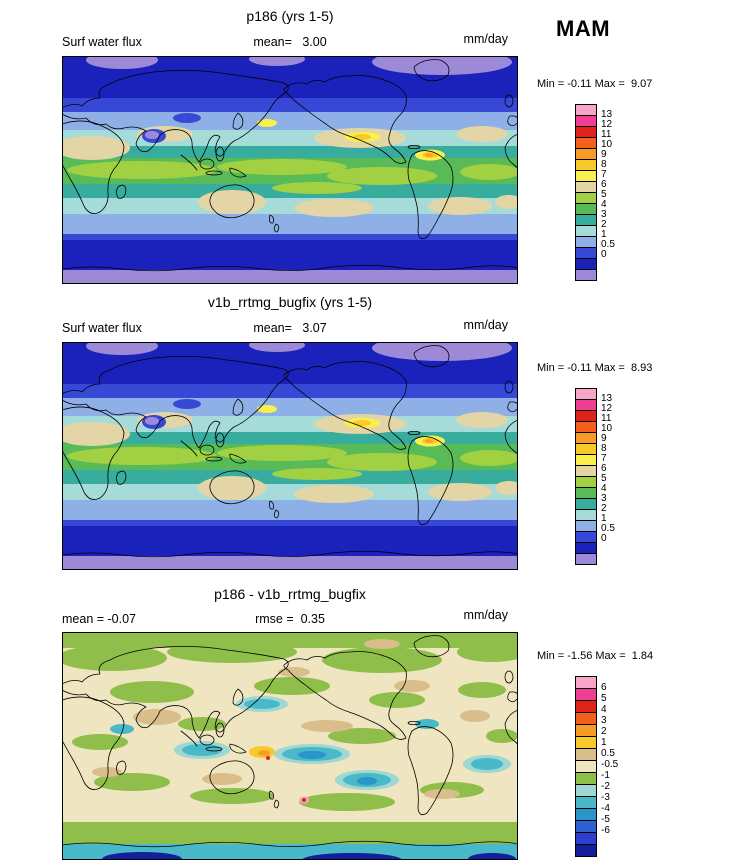  Describe the element at coordinates (99, 619) in the screenshot. I see `panel3-mean-stat: mean = -0.07` at that location.